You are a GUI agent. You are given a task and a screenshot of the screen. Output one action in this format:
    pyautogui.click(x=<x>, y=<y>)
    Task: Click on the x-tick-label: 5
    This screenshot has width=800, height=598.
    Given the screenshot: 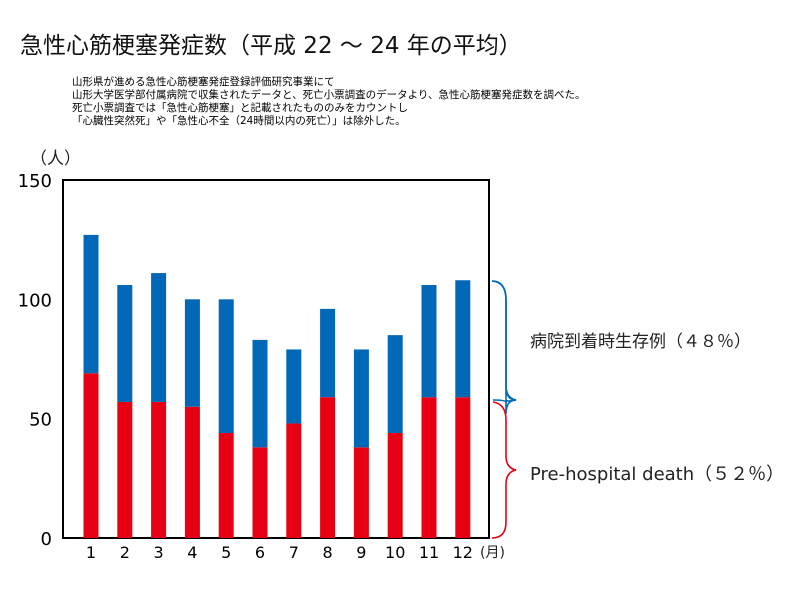 What is the action you would take?
    pyautogui.click(x=226, y=552)
    